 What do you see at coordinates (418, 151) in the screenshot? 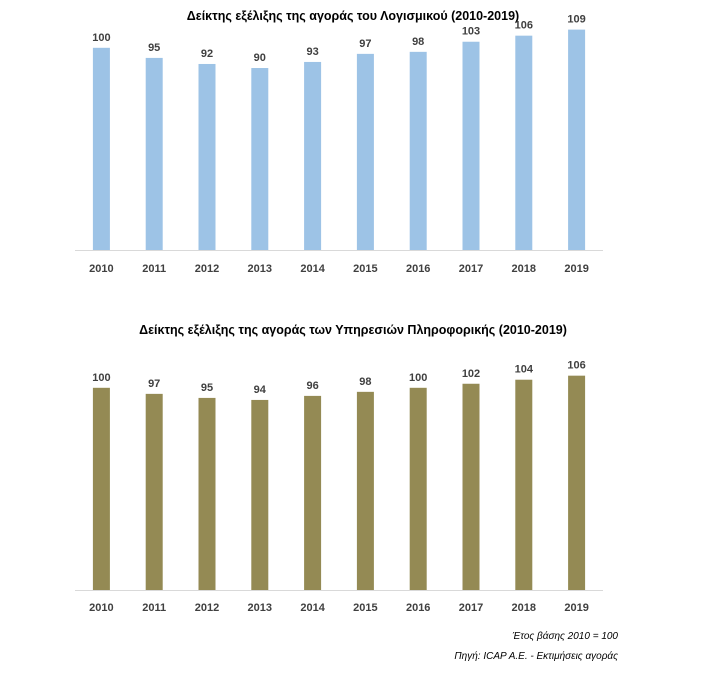
I see `software-bar-2016` at bounding box center [418, 151].